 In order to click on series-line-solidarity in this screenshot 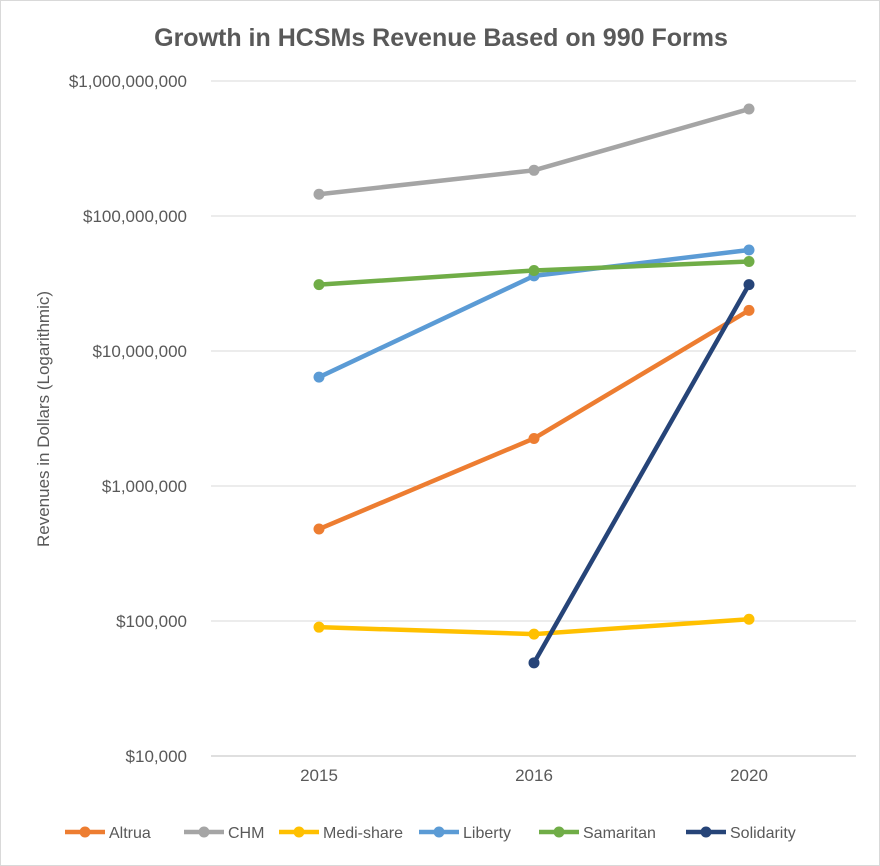, I will do `click(641, 474)`.